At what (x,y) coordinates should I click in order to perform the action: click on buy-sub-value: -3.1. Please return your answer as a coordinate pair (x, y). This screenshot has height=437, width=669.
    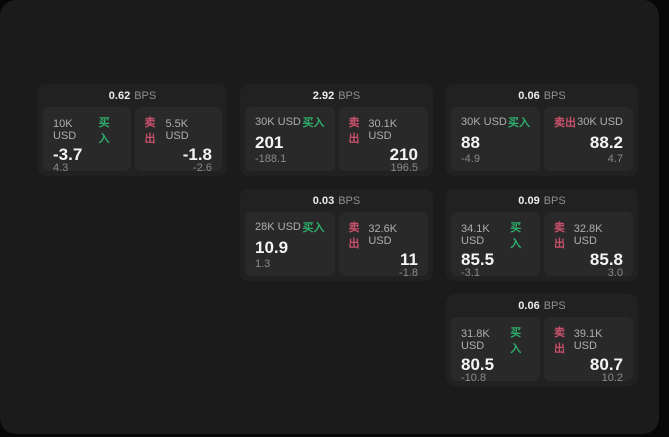
    Looking at the image, I should click on (470, 273).